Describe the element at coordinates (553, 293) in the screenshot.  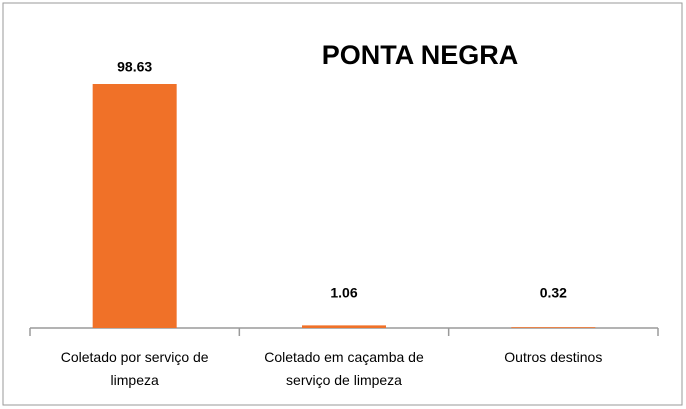
I see `data-label: 0.32` at that location.